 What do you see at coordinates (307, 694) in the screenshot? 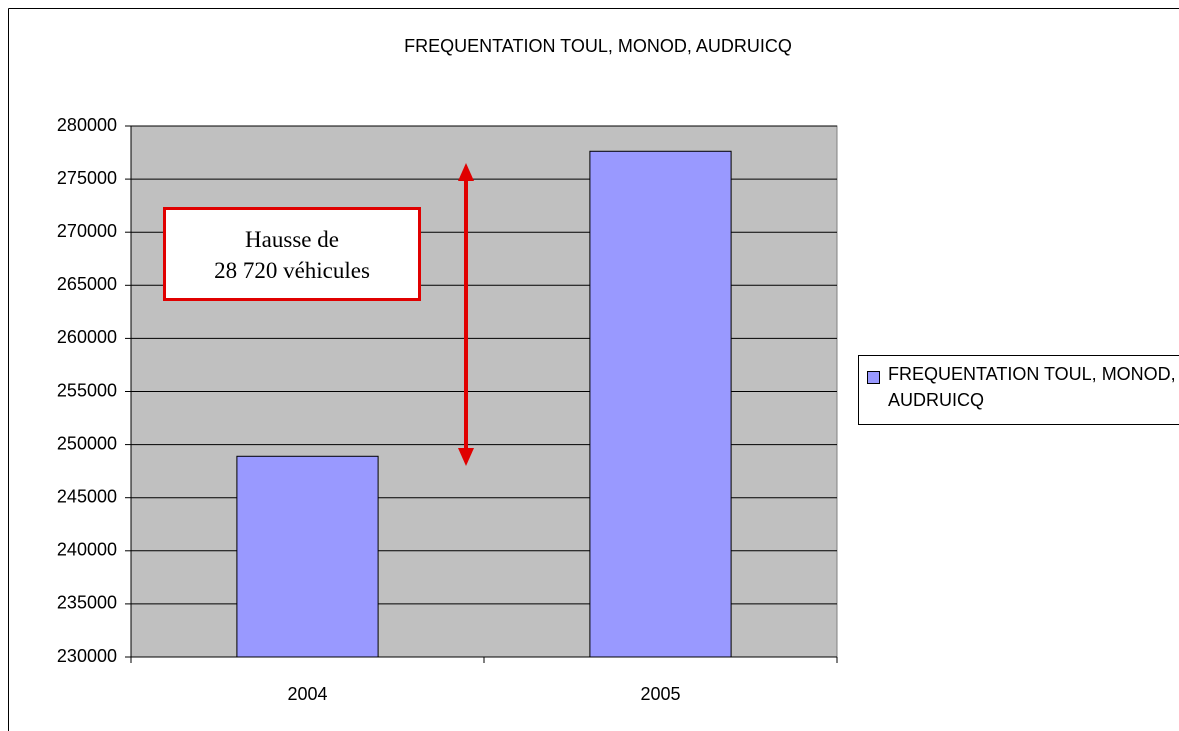
I see `x-tick-label: 2004` at bounding box center [307, 694].